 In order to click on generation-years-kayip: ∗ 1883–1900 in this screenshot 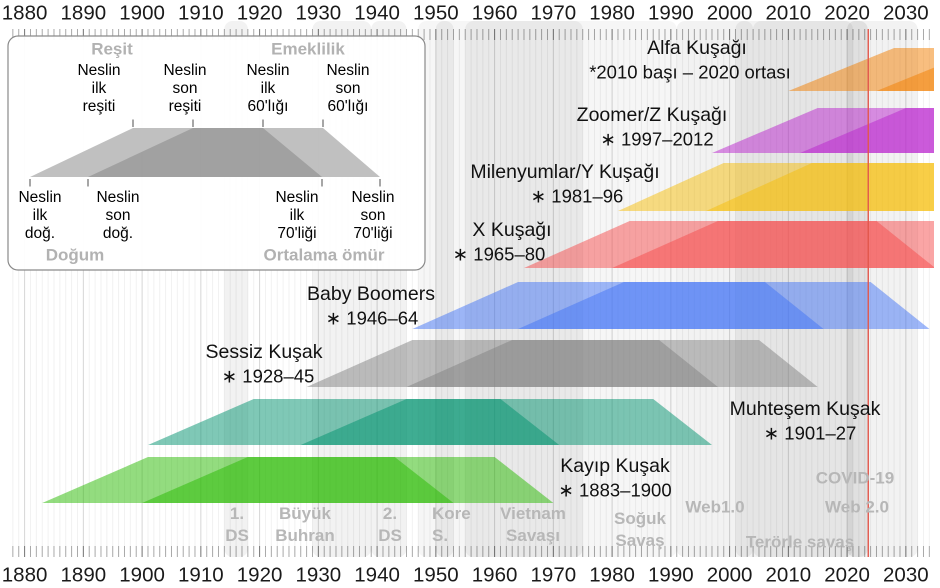, I will do `click(614, 490)`.